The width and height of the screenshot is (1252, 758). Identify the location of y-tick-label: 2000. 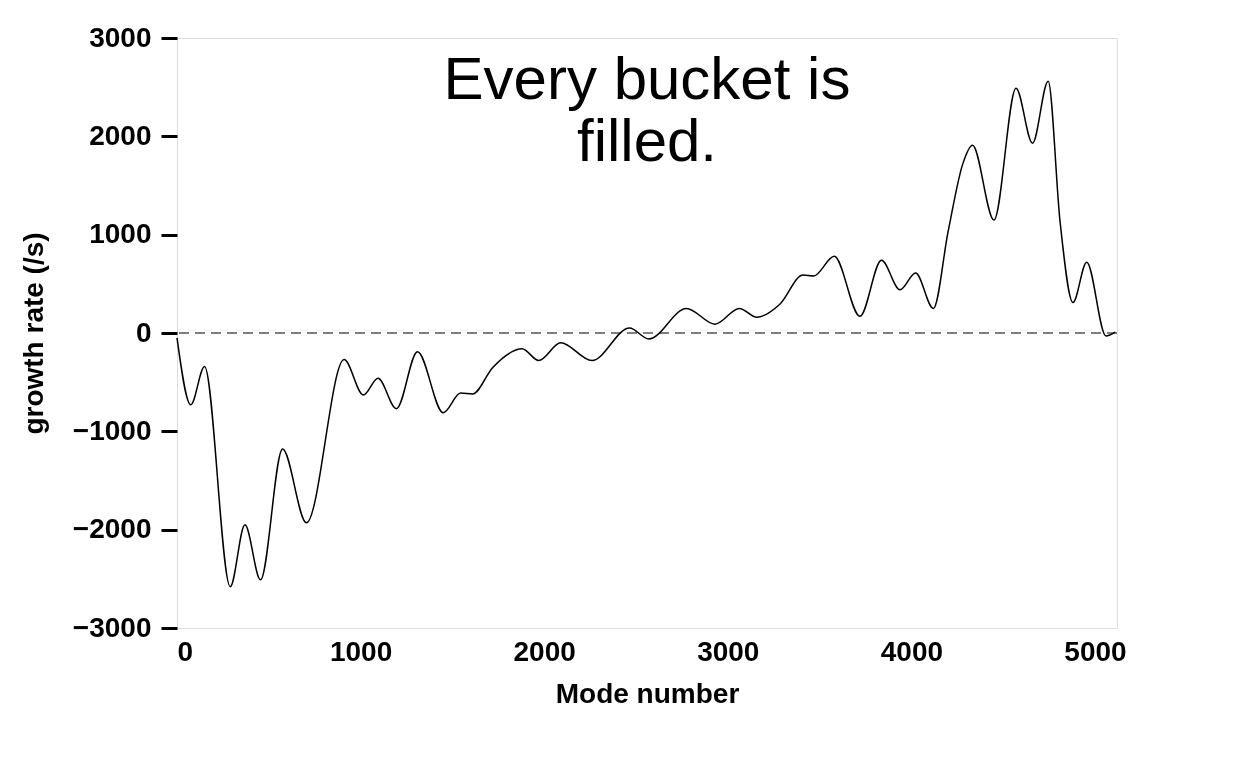
(120, 135).